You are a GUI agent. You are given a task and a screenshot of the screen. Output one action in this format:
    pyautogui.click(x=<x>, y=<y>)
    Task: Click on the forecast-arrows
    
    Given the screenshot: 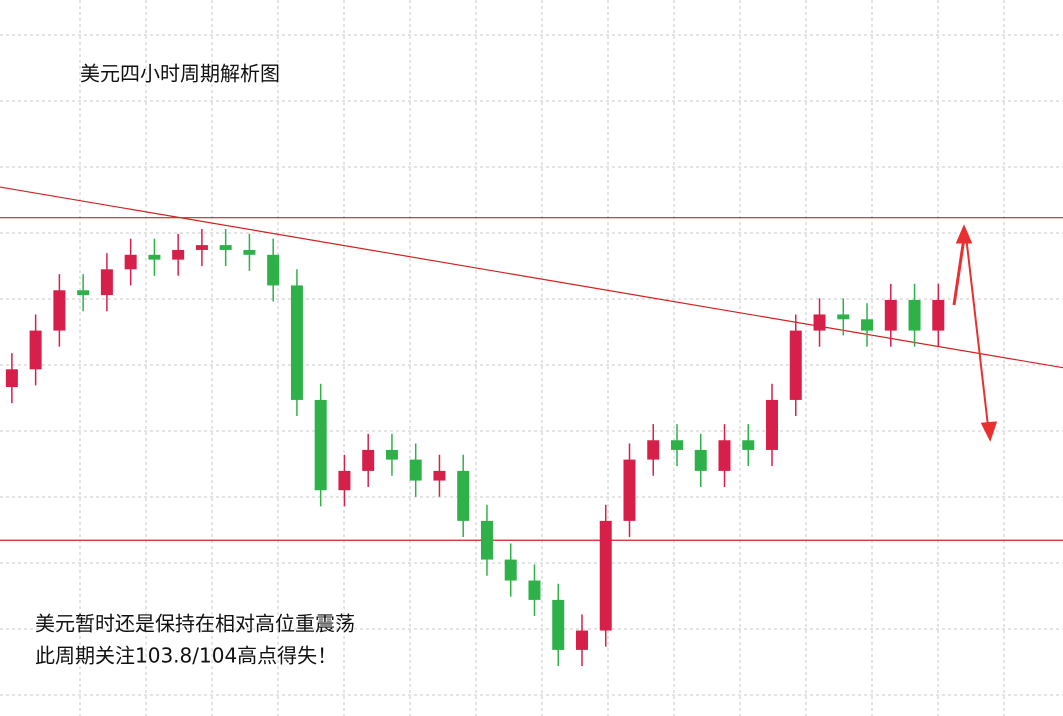 What is the action you would take?
    pyautogui.click(x=975, y=333)
    